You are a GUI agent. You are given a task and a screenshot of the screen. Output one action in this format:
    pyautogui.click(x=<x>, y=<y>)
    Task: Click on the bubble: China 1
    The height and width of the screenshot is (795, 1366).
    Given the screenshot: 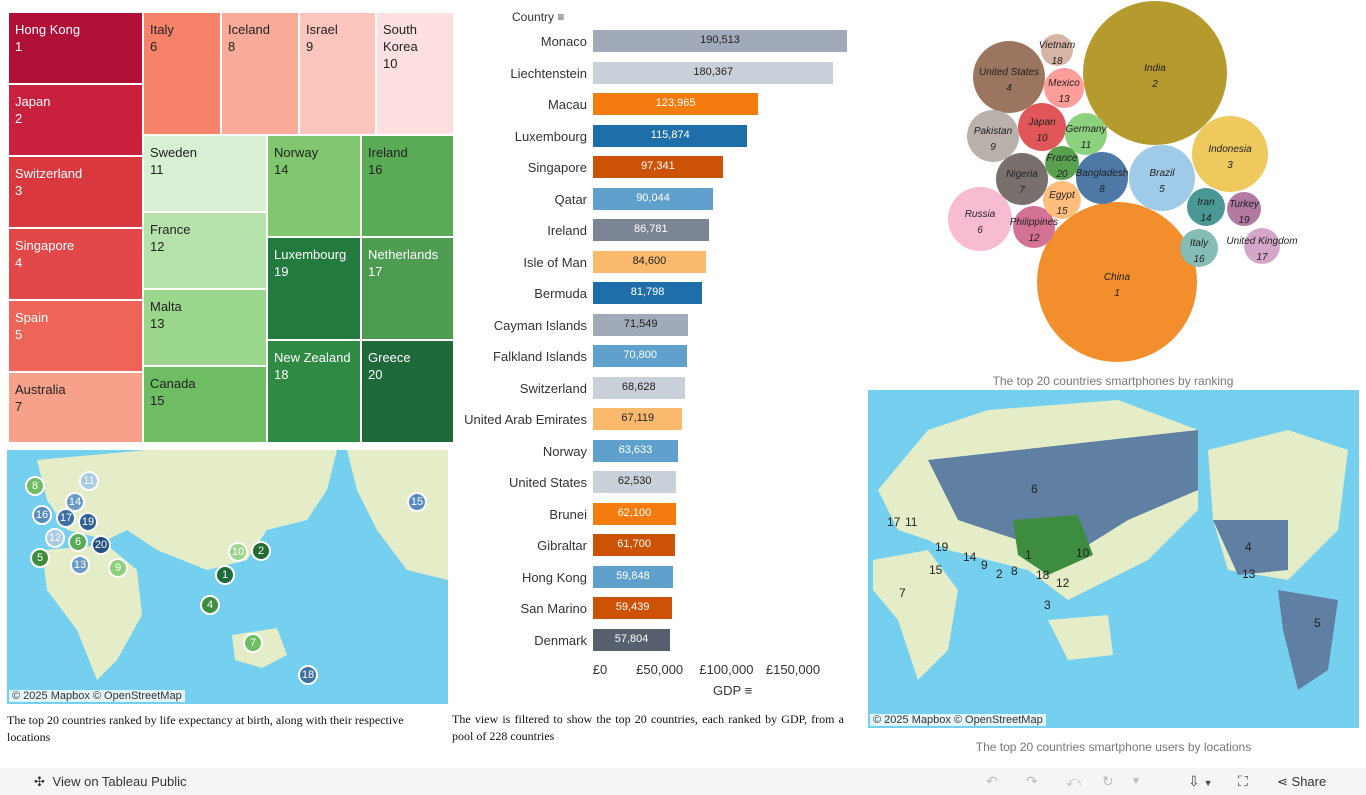 What is the action you would take?
    pyautogui.click(x=1117, y=282)
    